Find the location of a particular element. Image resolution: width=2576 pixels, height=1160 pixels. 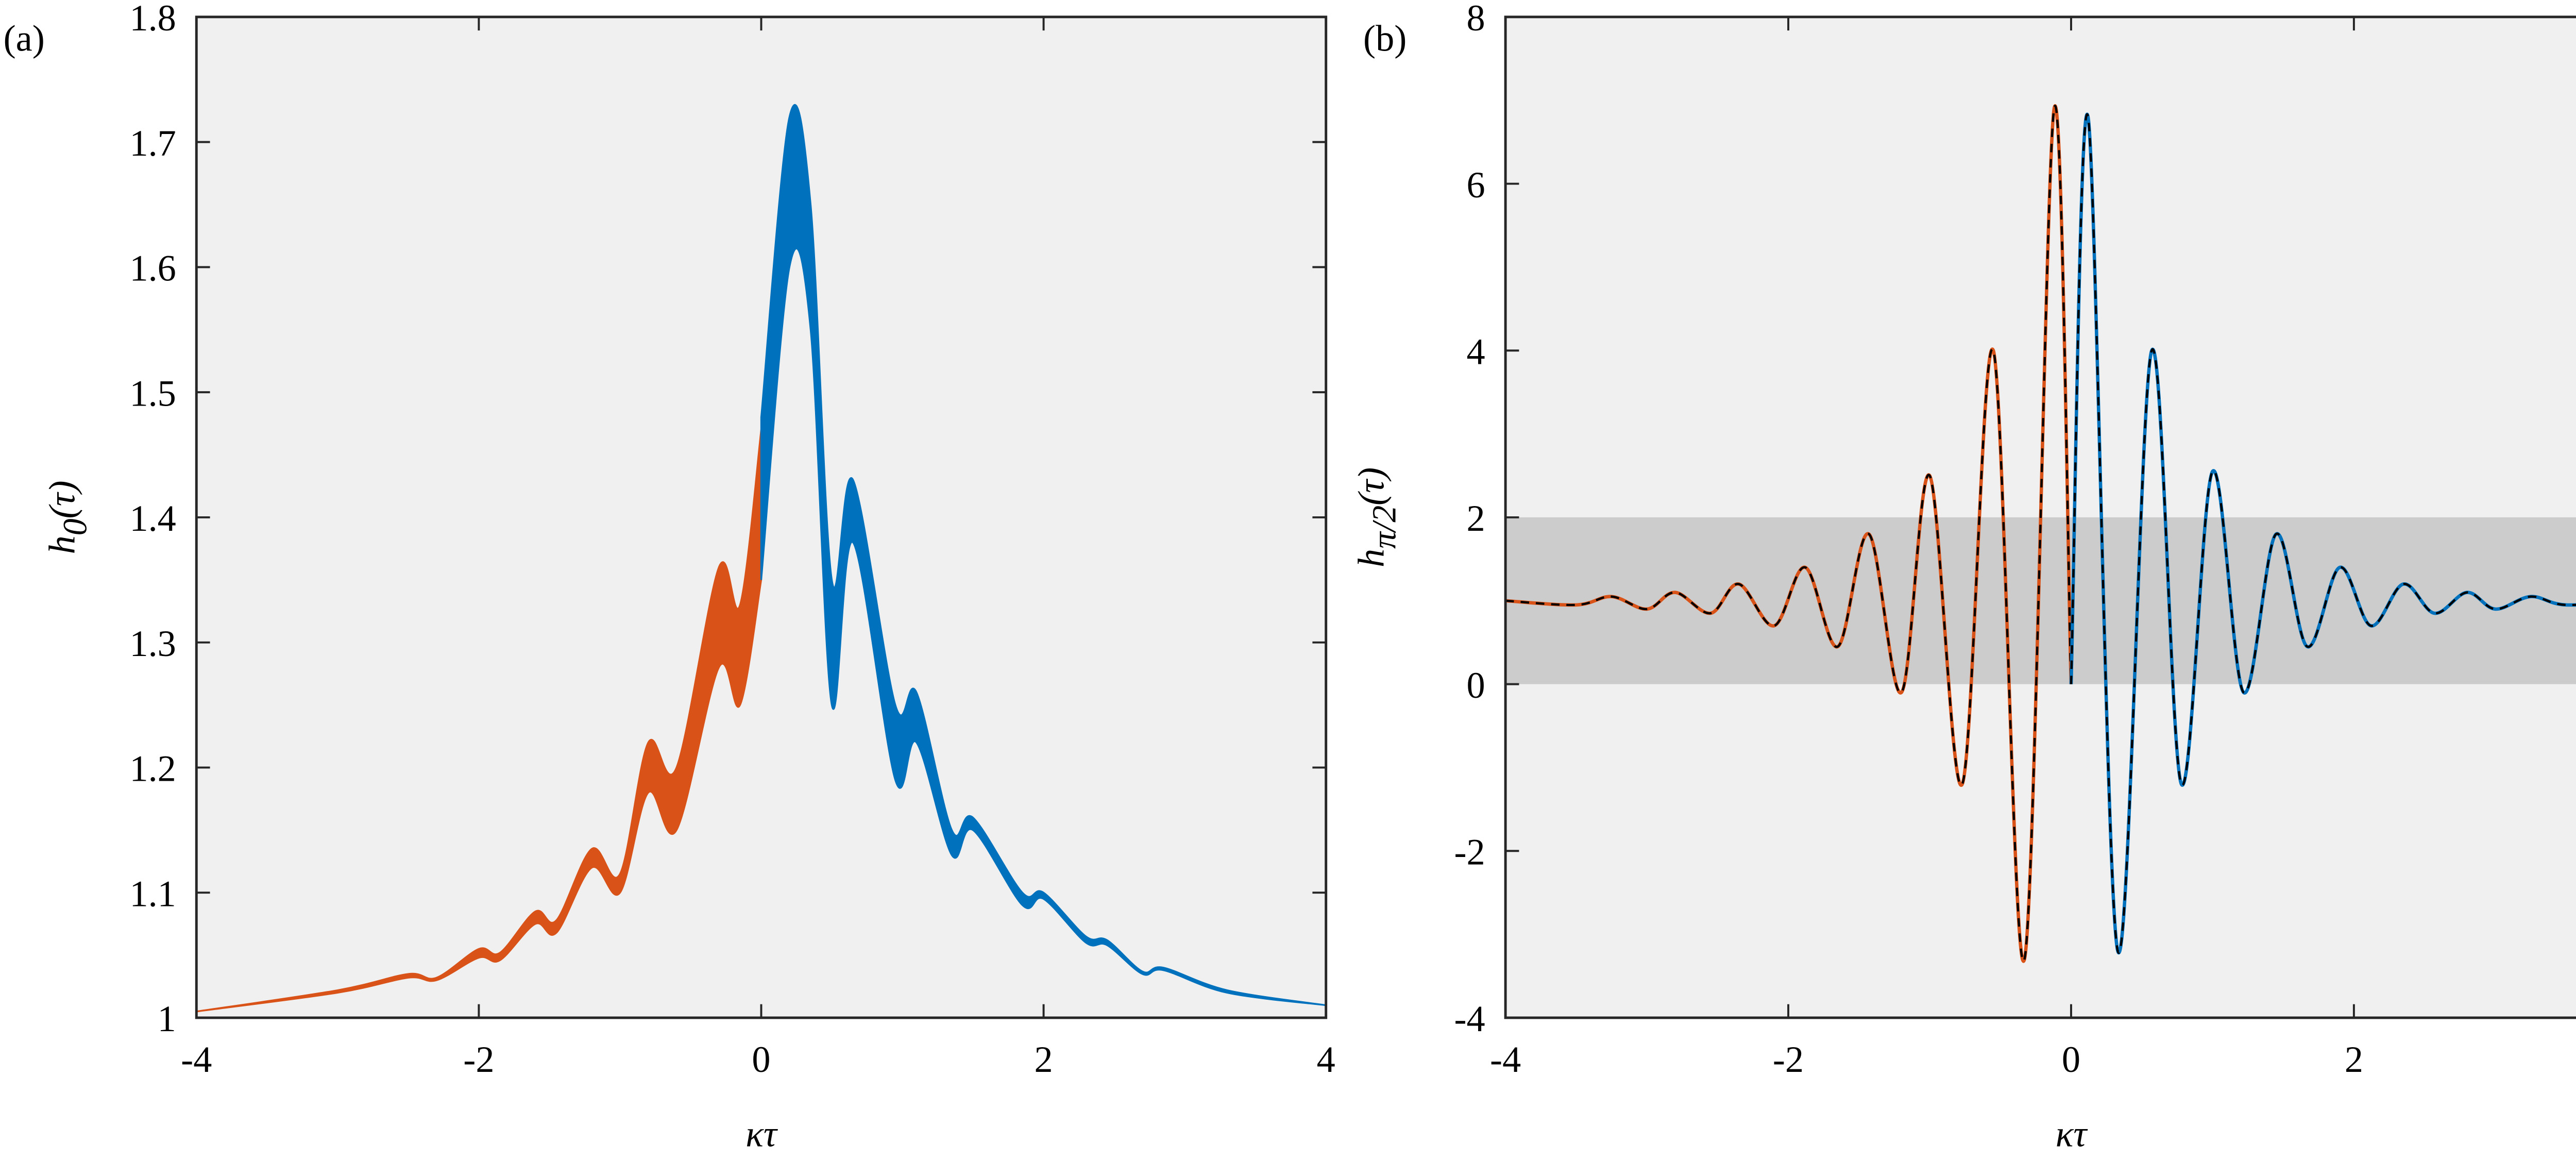

y-tick-label: 6 is located at coordinates (1476, 185).